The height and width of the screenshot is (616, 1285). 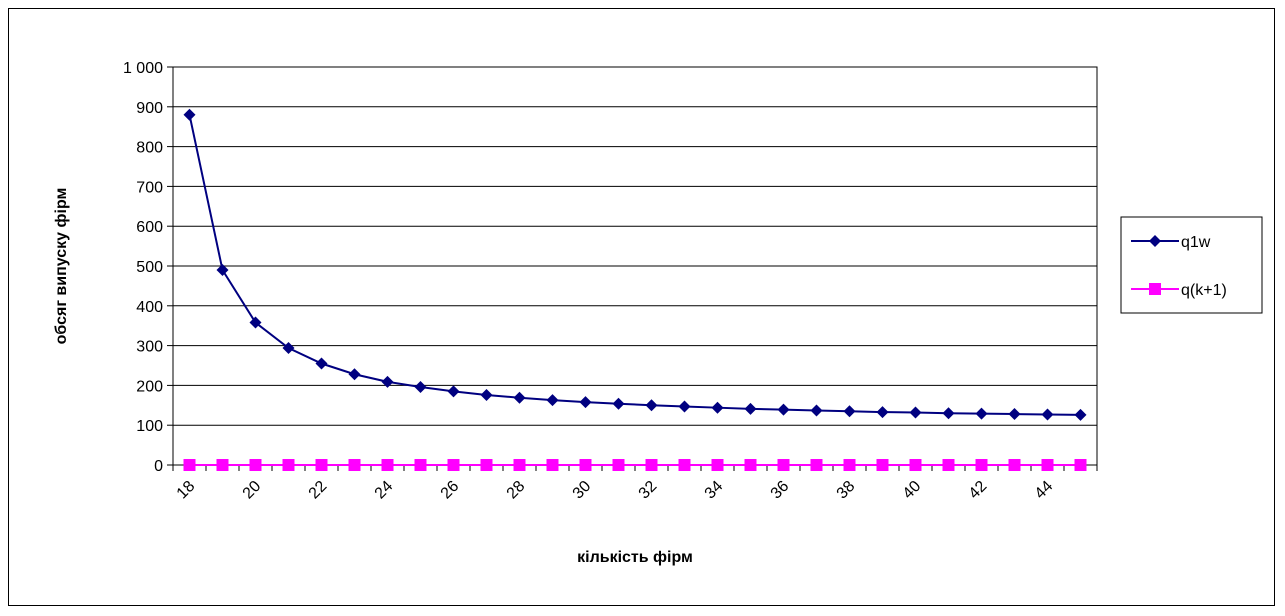 What do you see at coordinates (384, 490) in the screenshot?
I see `x-tick-label: 24` at bounding box center [384, 490].